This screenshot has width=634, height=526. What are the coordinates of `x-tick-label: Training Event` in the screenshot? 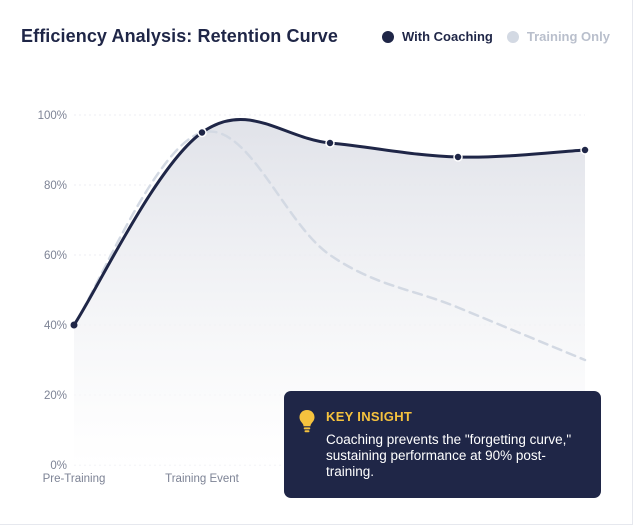 It's located at (202, 479).